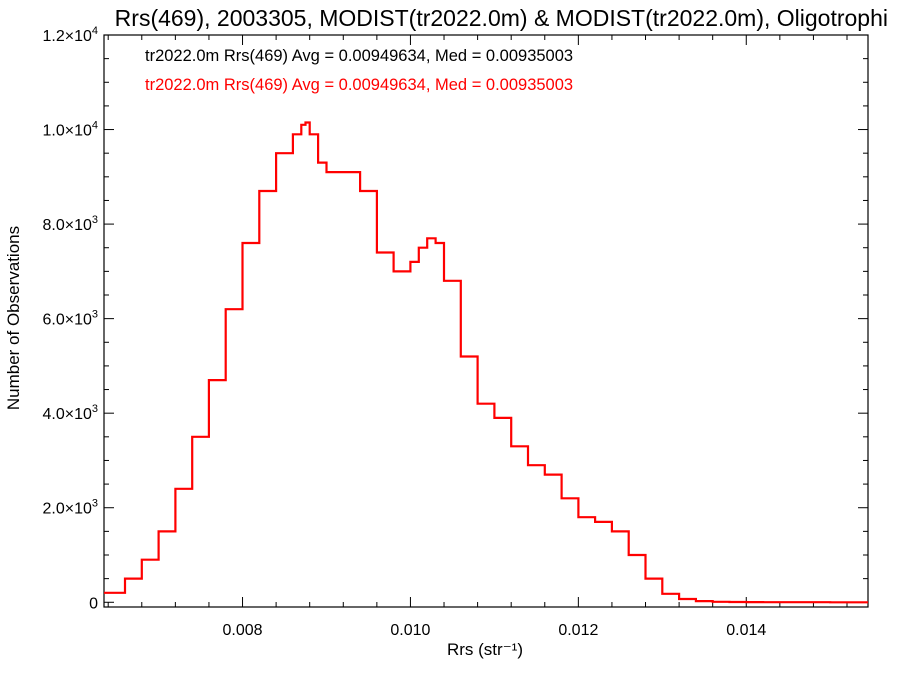 This screenshot has height=675, width=900. I want to click on y-tick-label: 2.0×10³, so click(70, 508).